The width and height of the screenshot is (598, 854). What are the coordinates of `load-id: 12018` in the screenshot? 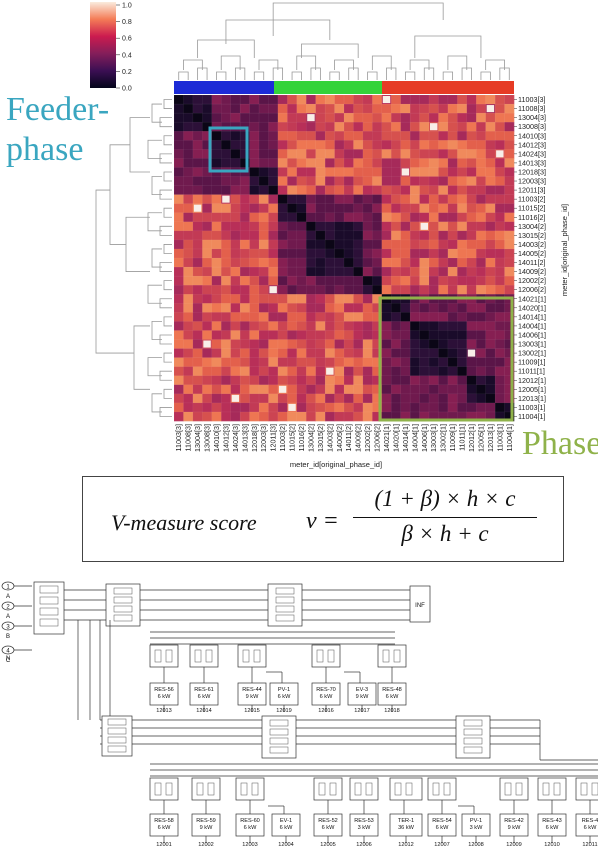 It's located at (392, 711).